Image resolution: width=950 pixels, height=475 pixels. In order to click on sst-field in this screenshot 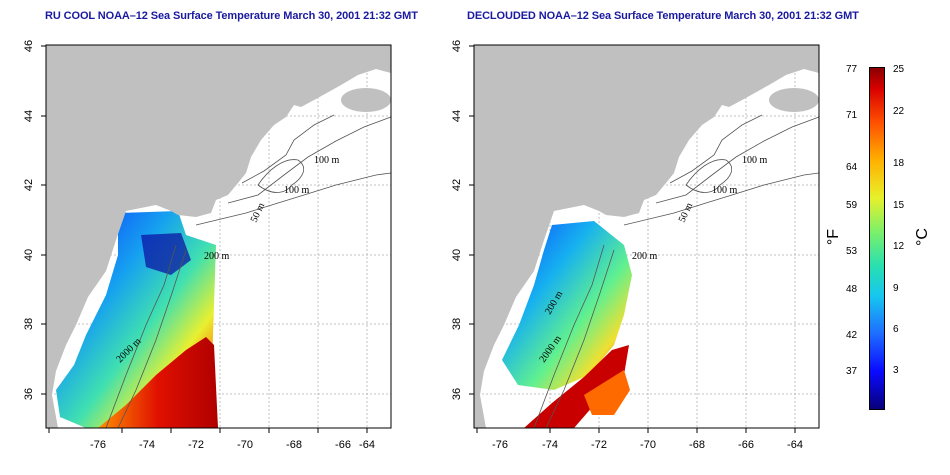, I will do `click(567, 305)`.